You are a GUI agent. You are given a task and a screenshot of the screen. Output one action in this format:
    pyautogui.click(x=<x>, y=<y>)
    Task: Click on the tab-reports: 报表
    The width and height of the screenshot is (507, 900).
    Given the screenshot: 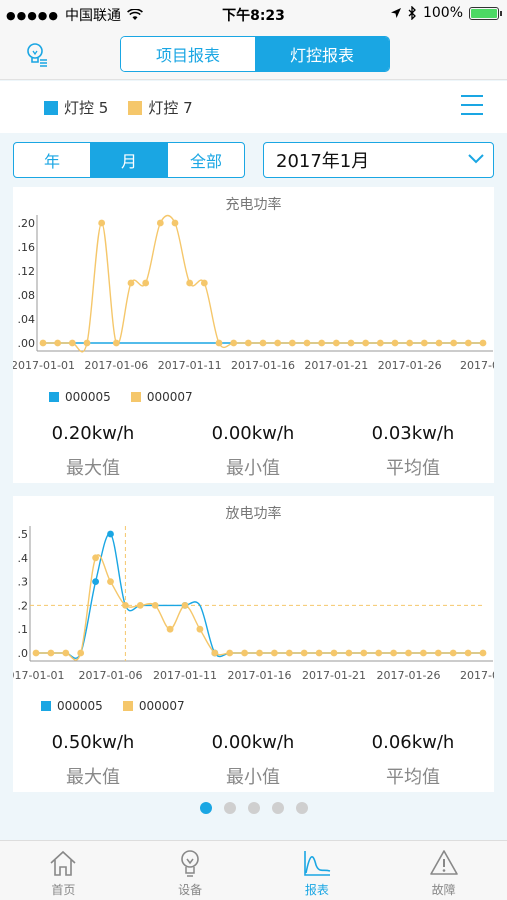 What is the action you would take?
    pyautogui.click(x=317, y=870)
    